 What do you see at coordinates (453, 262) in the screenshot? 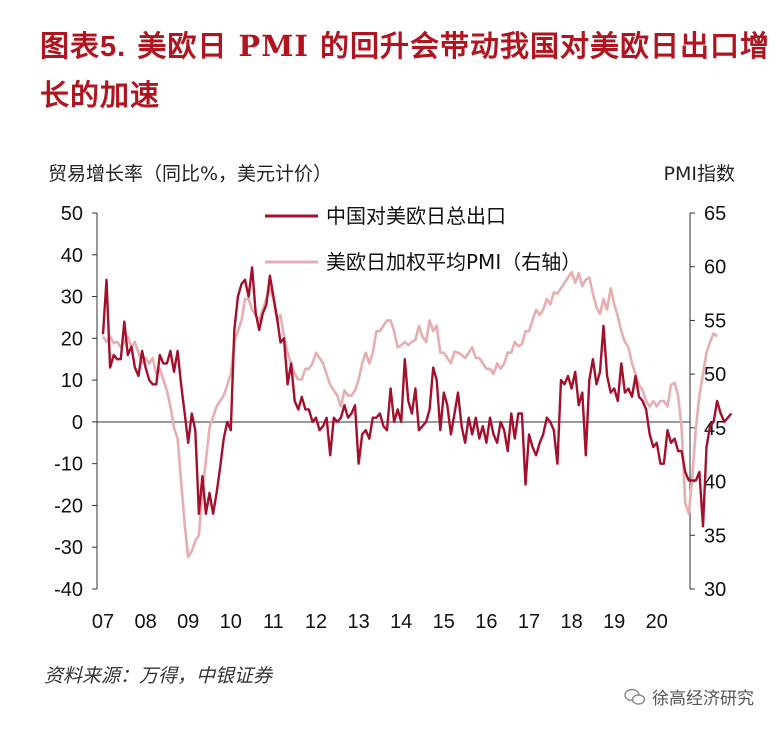
I see `legend-label-pmi: 美欧日加权平均PMI（右轴）` at bounding box center [453, 262].